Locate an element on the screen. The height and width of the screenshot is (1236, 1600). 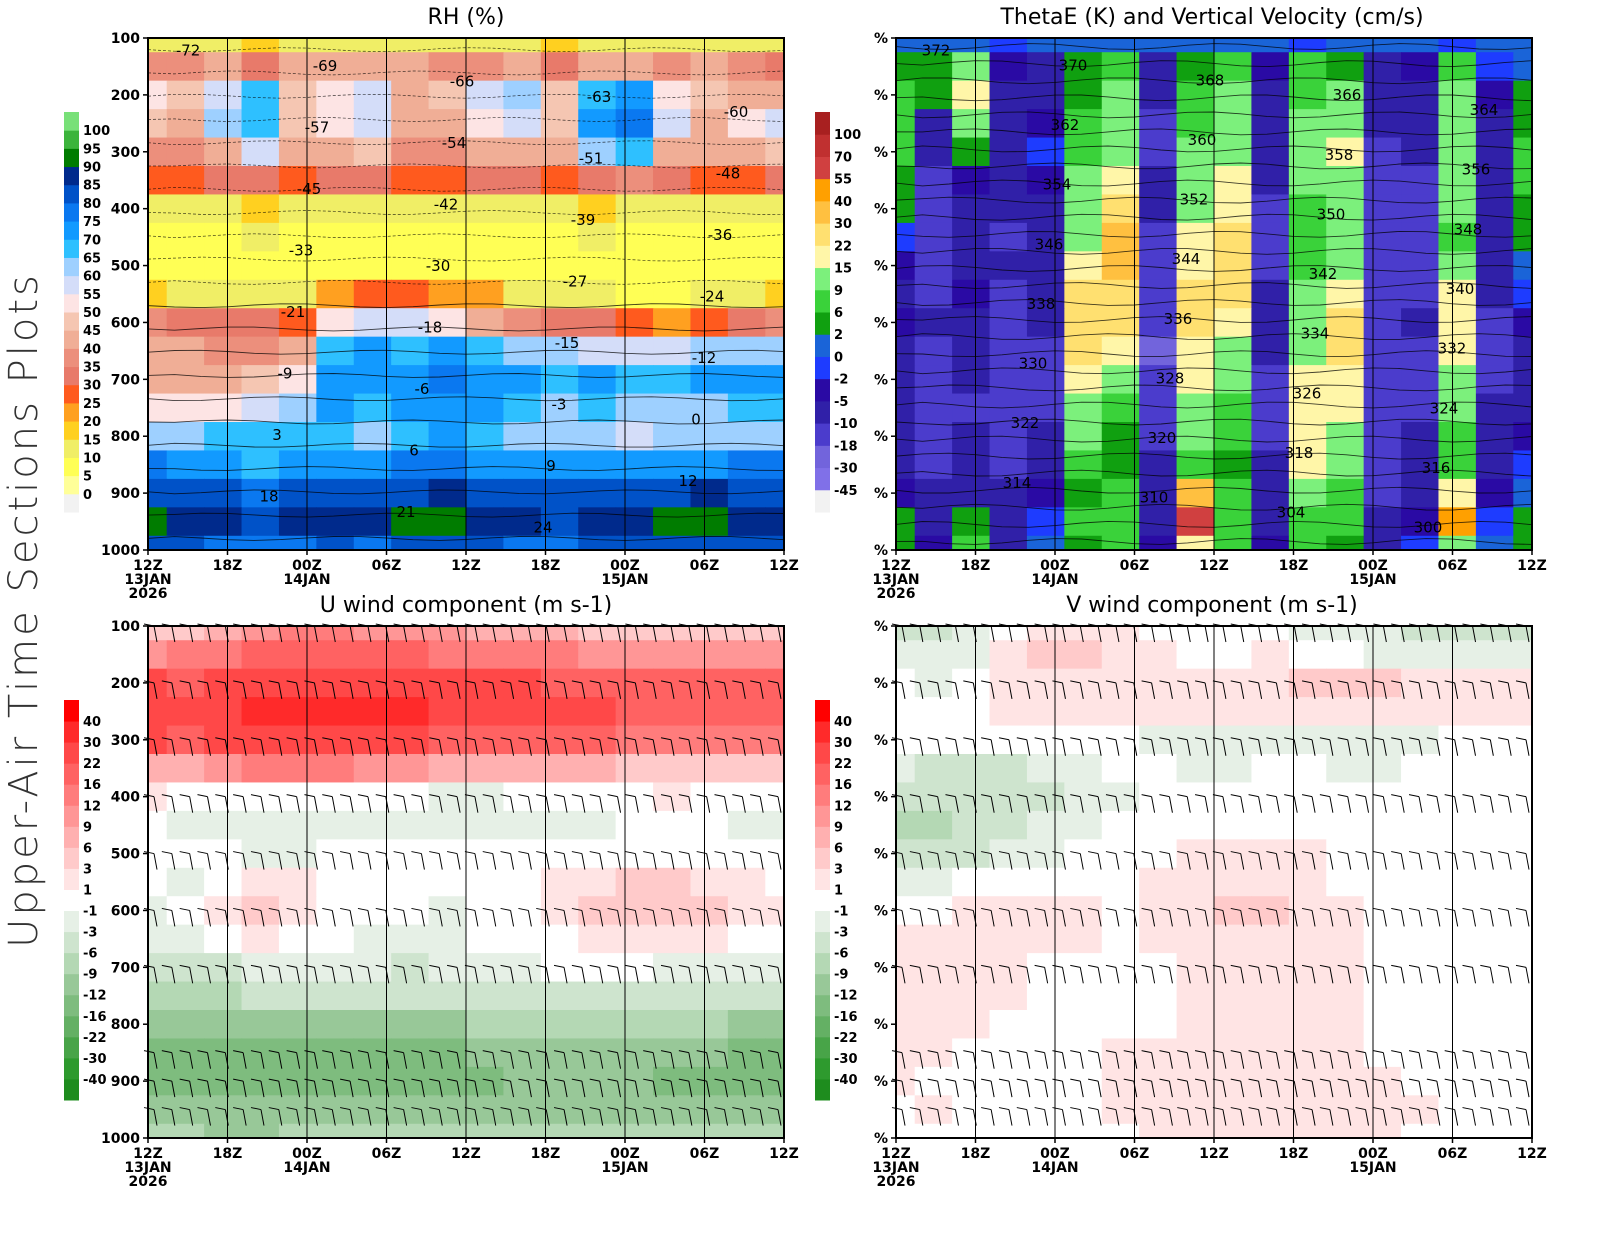
contour-label: -45 is located at coordinates (309, 189).